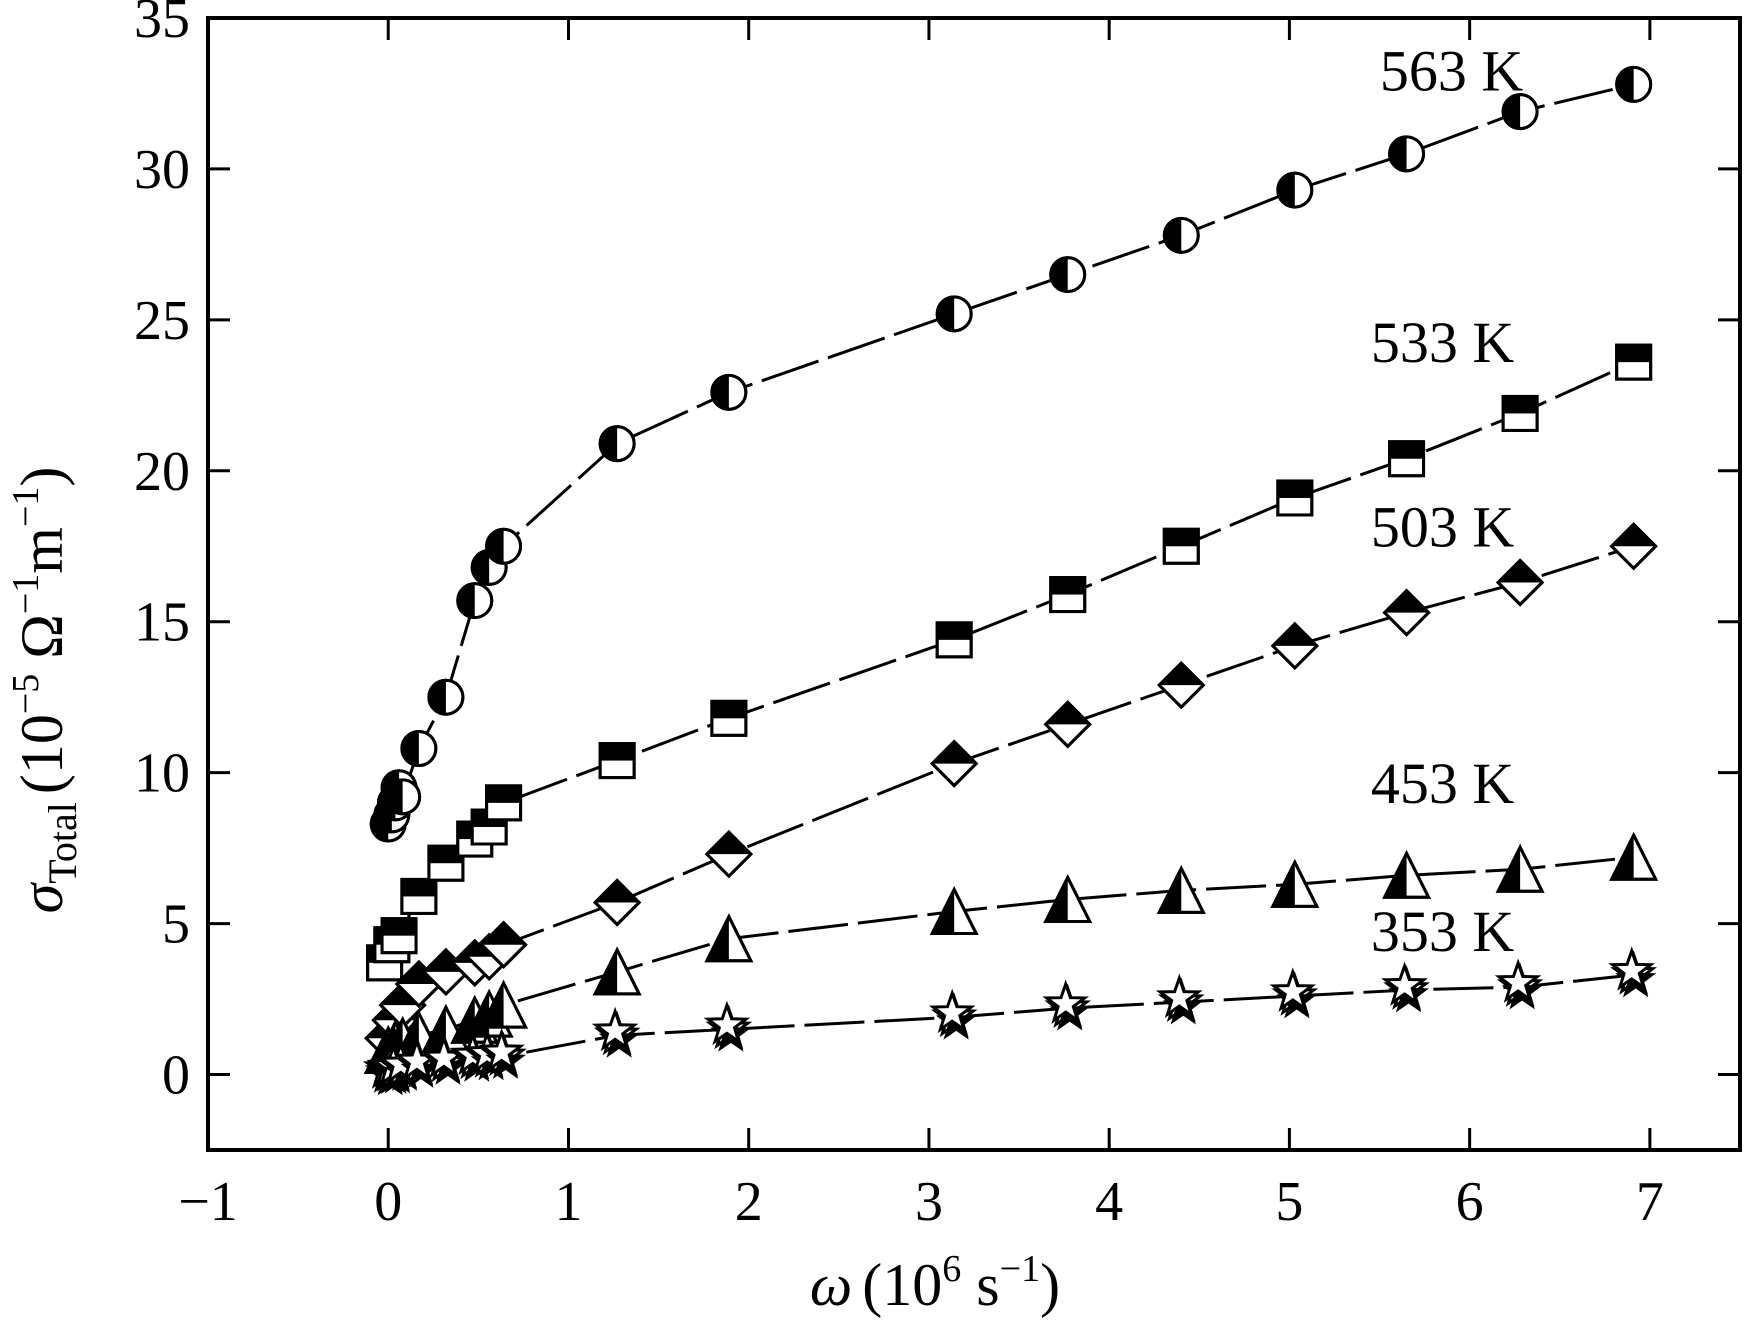  Describe the element at coordinates (42, 550) in the screenshot. I see `y-axis-unit-mid2: m` at that location.